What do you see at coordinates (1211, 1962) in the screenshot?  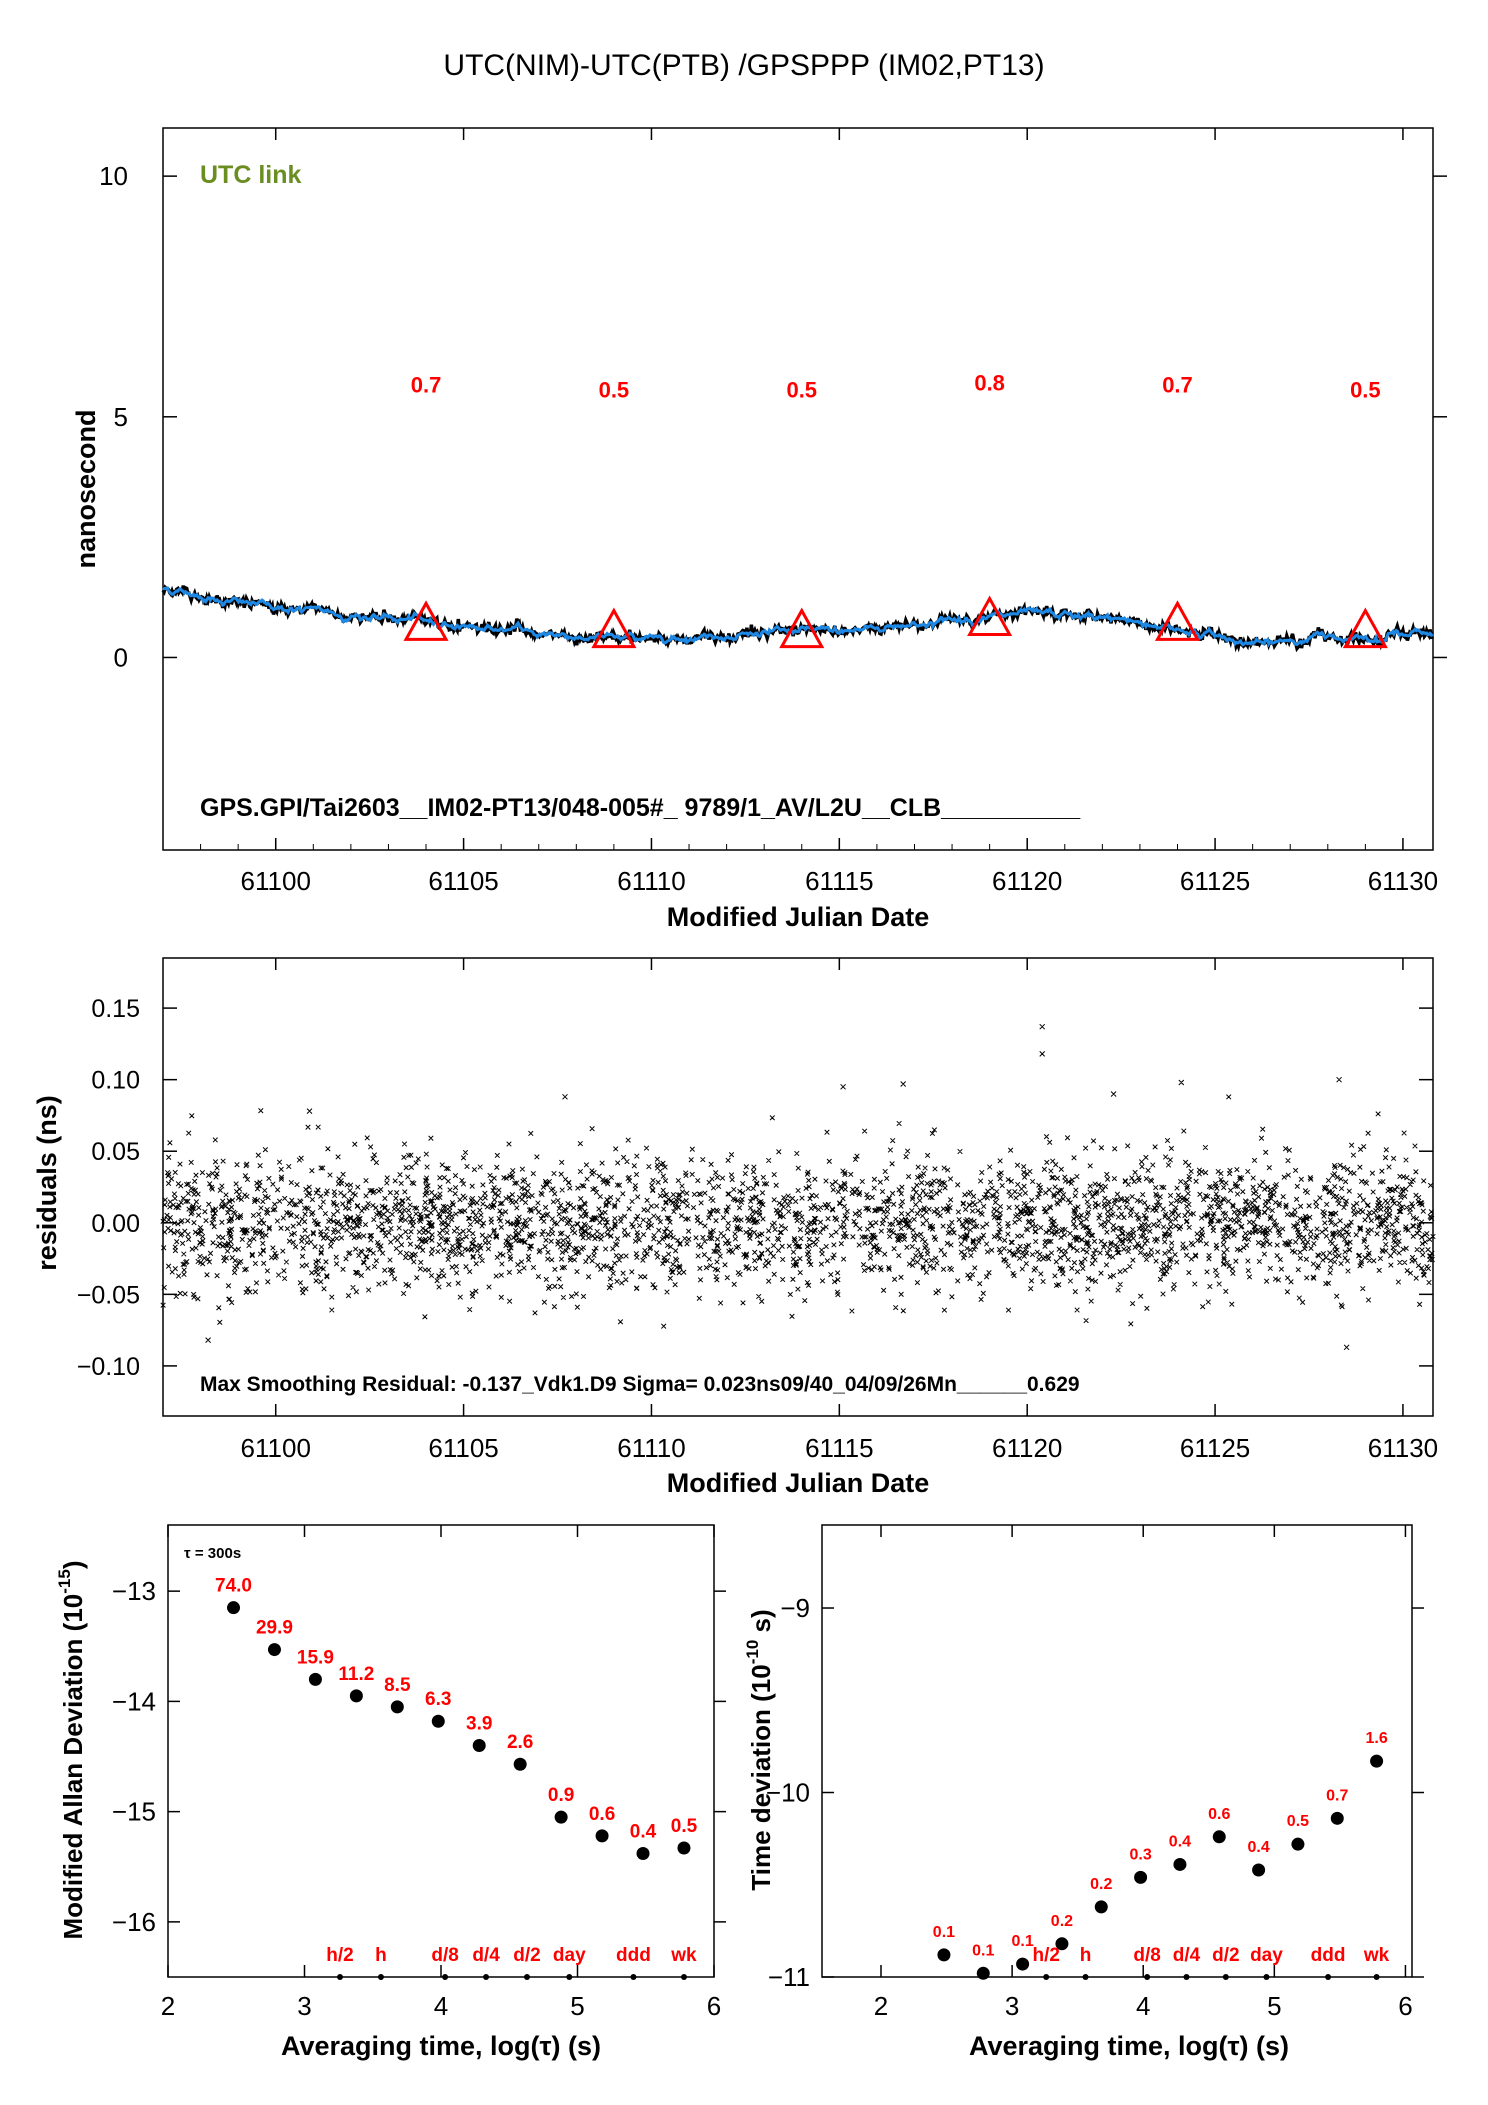 I see `tdev-time-markers: h/2 h d/8 d/4 d/2 day ddd wk` at bounding box center [1211, 1962].